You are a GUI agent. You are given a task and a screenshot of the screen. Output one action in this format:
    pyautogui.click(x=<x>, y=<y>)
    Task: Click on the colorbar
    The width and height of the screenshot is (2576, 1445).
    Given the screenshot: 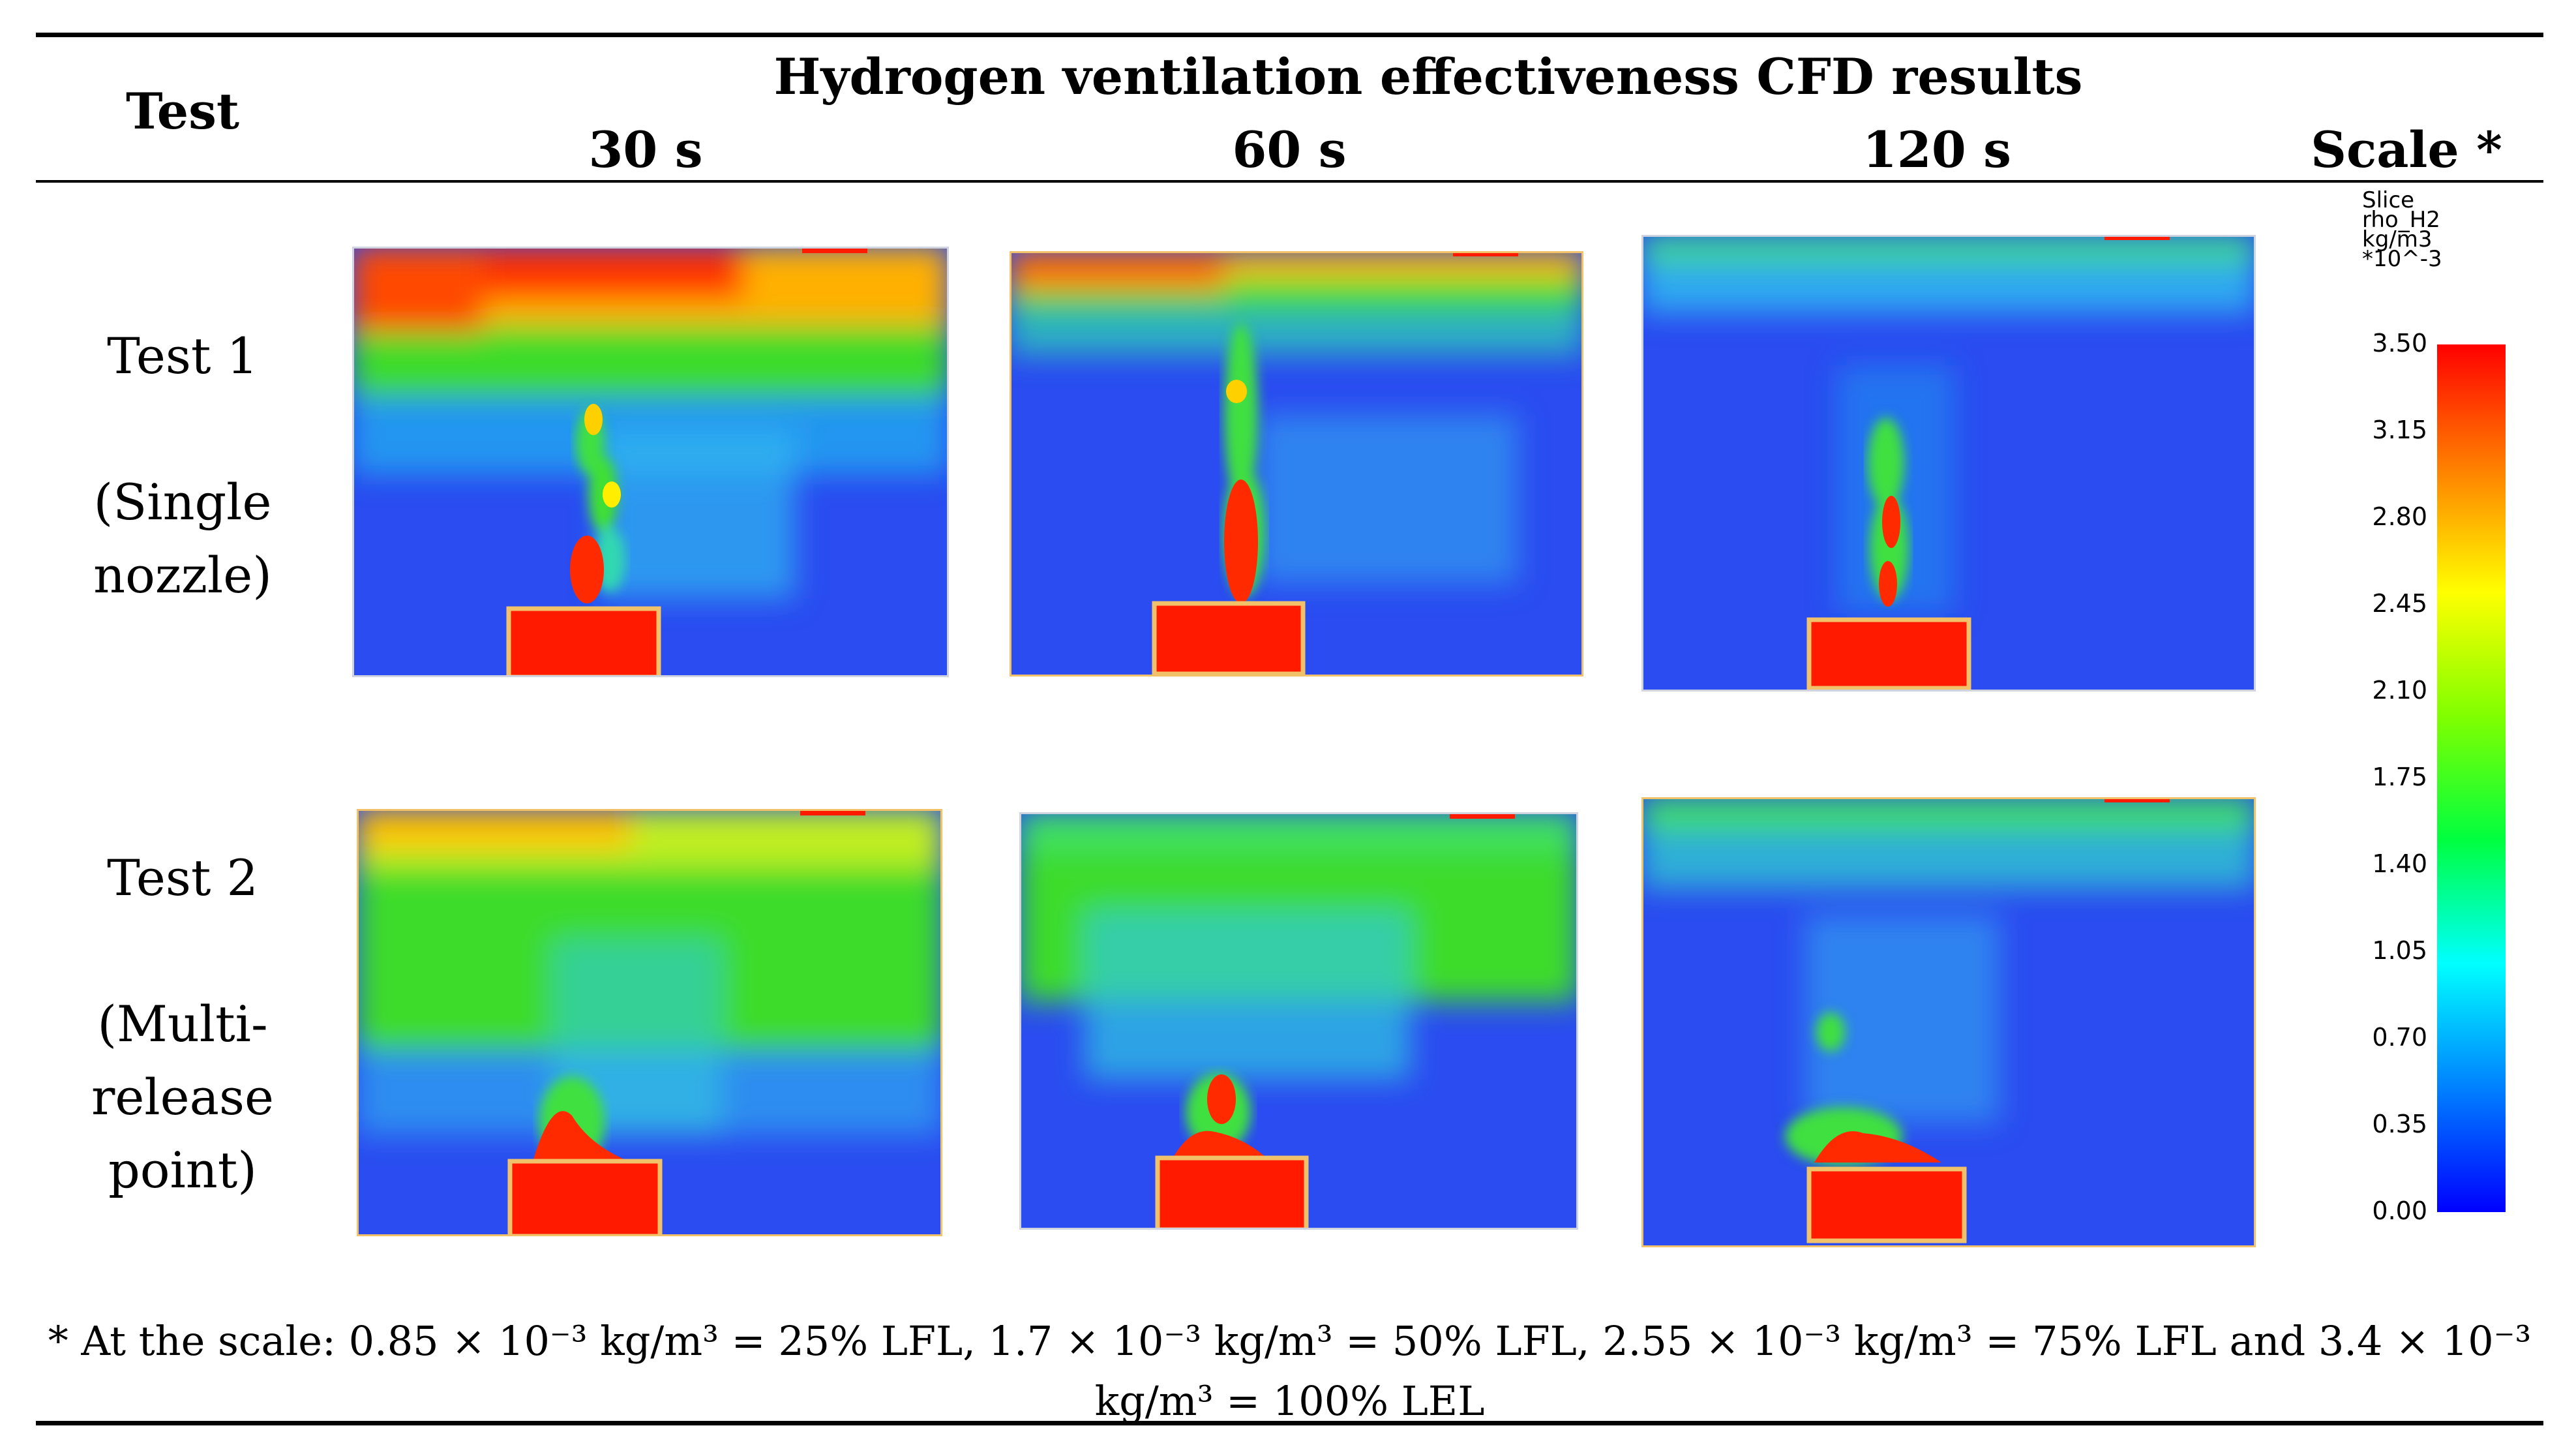 What is the action you would take?
    pyautogui.click(x=2471, y=778)
    